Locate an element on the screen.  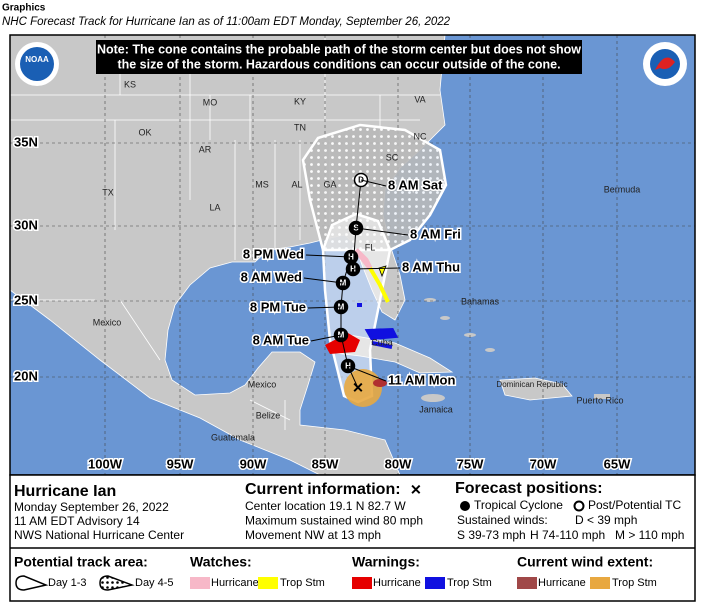
place-label: VA is located at coordinates (419, 99).